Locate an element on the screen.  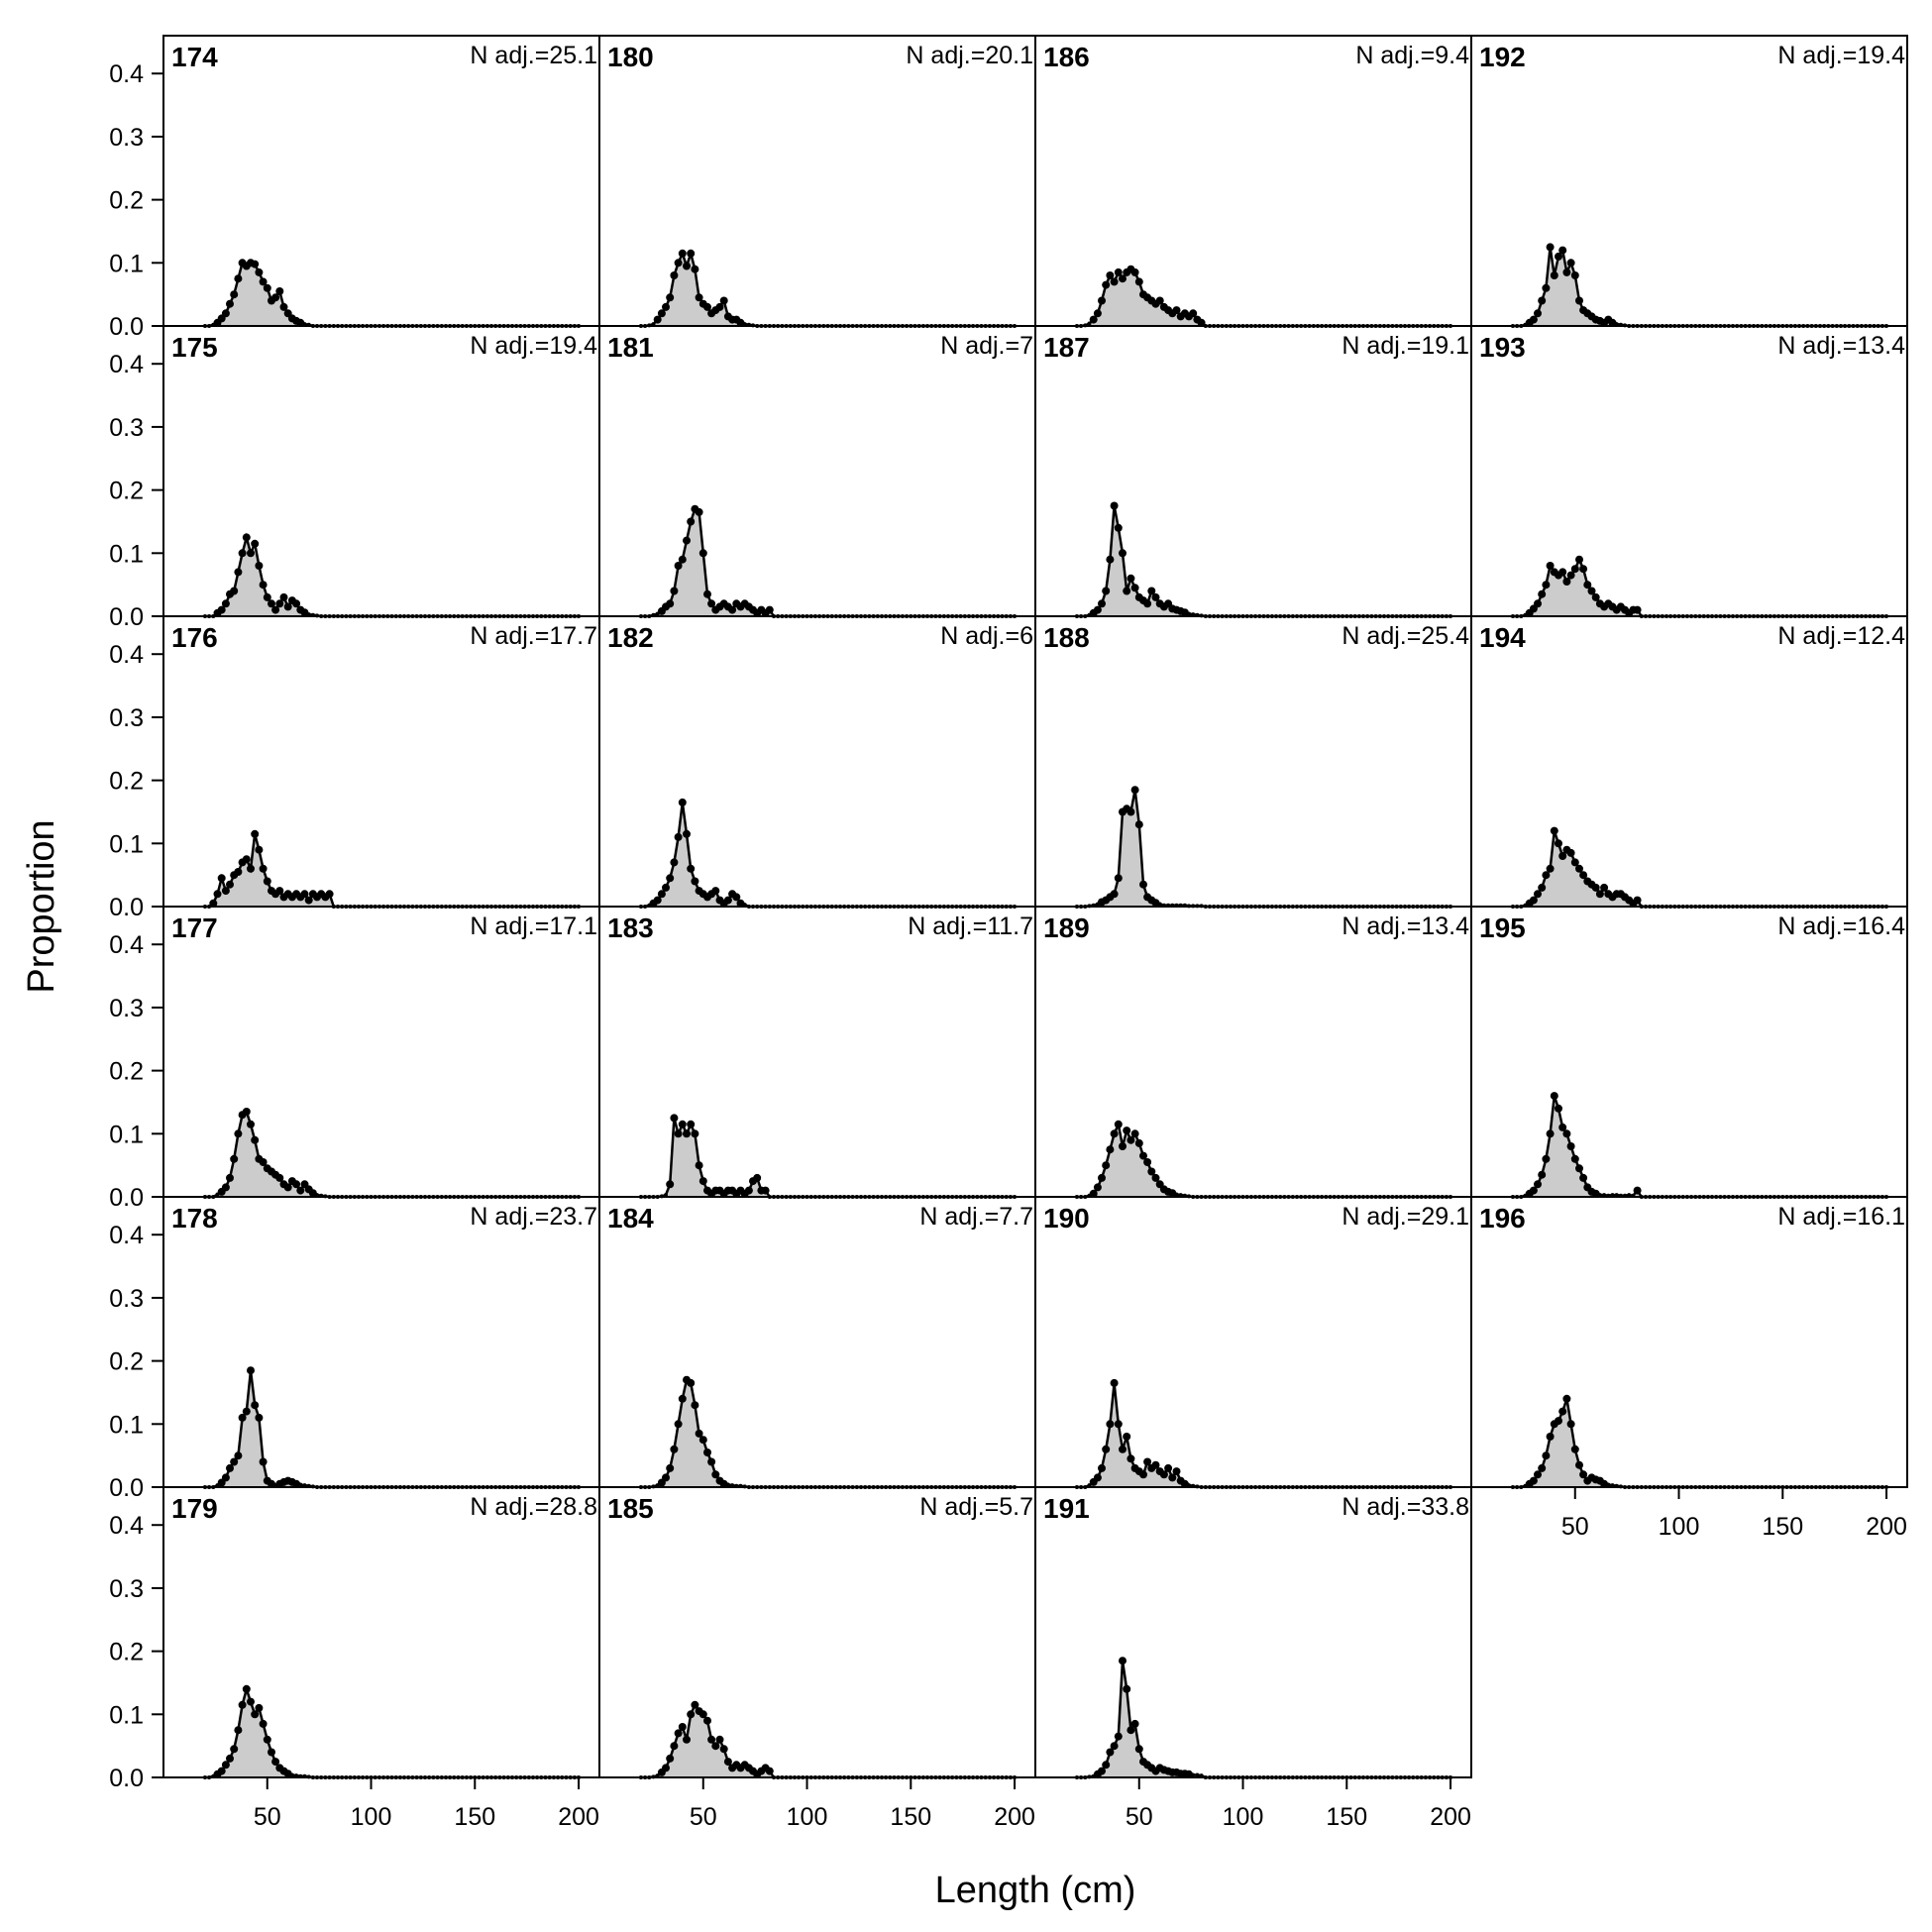
x-tick-label: 200 is located at coordinates (1887, 1527).